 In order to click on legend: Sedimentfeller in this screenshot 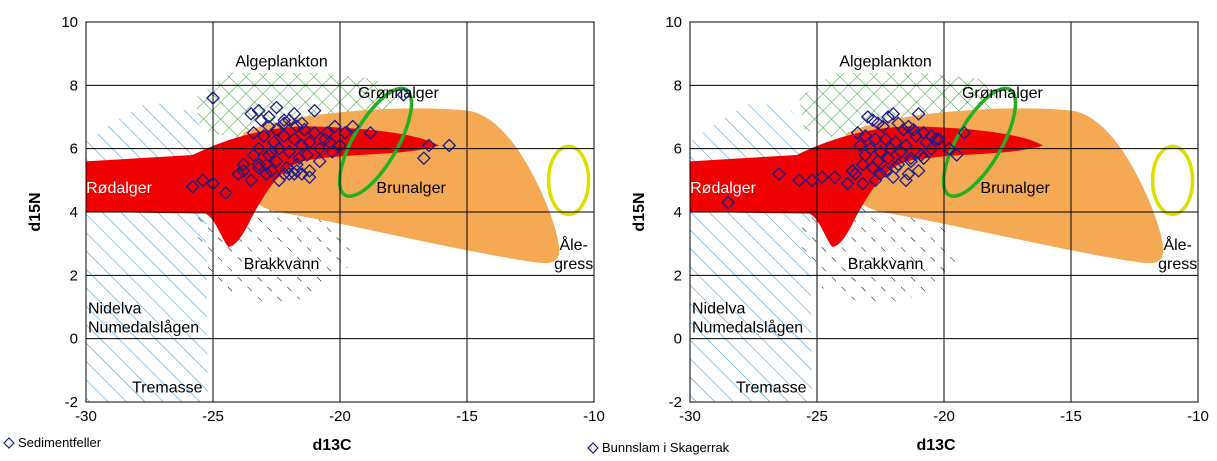, I will do `click(53, 442)`.